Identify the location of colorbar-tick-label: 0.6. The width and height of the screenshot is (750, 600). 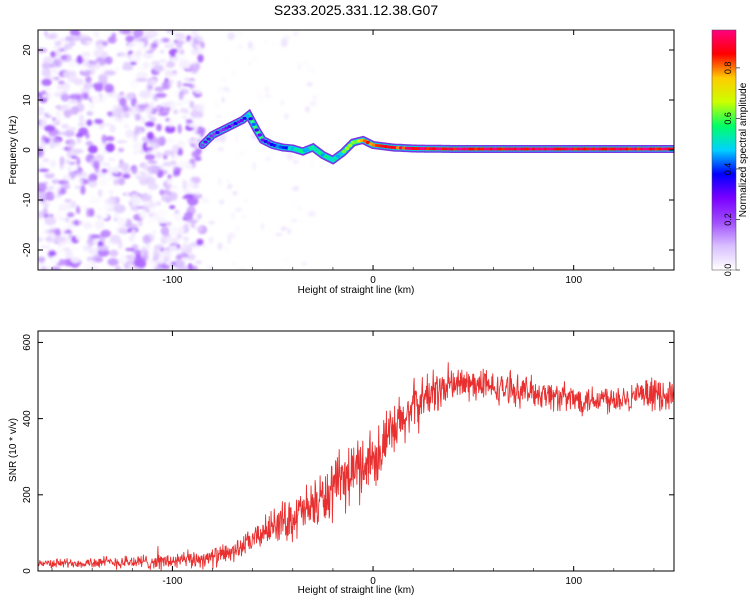
(728, 118).